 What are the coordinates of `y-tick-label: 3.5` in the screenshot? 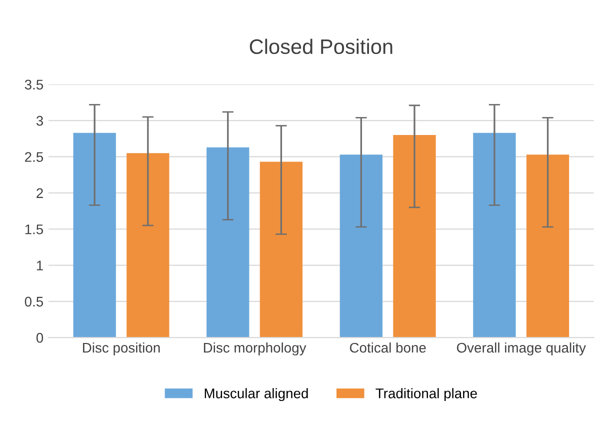 It's located at (34, 85).